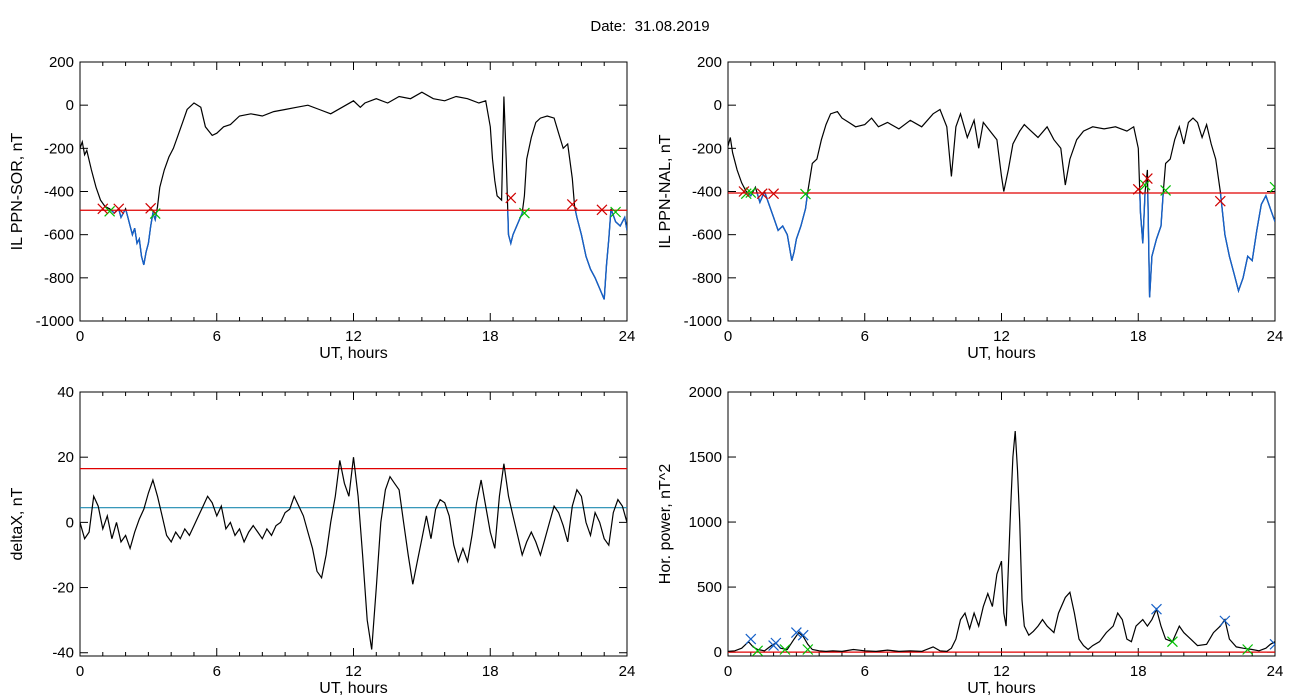 The image size is (1300, 700). What do you see at coordinates (17, 523) in the screenshot?
I see `y-axis-label: deltaX, nT` at bounding box center [17, 523].